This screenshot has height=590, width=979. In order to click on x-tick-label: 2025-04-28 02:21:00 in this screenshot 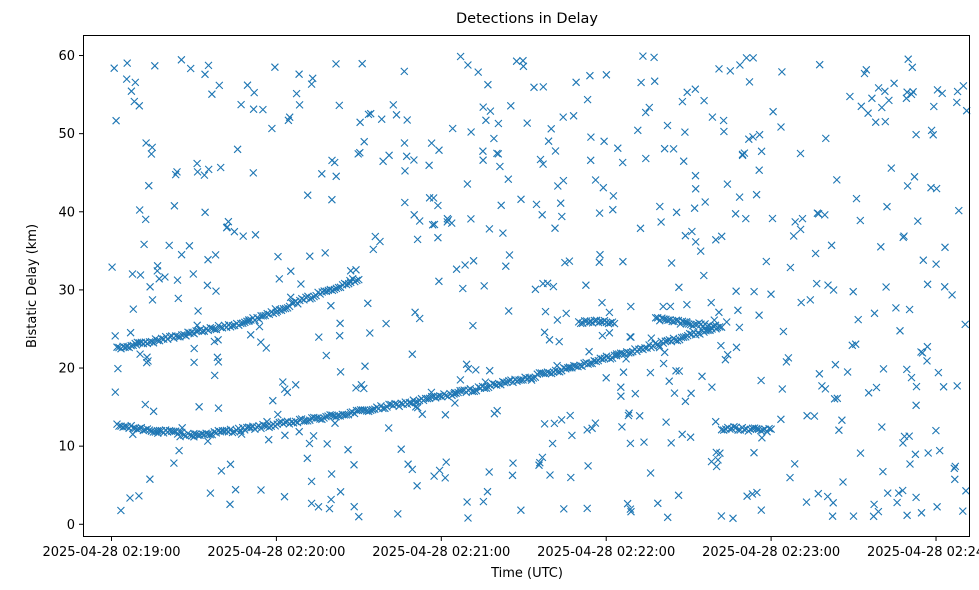, I will do `click(441, 552)`.